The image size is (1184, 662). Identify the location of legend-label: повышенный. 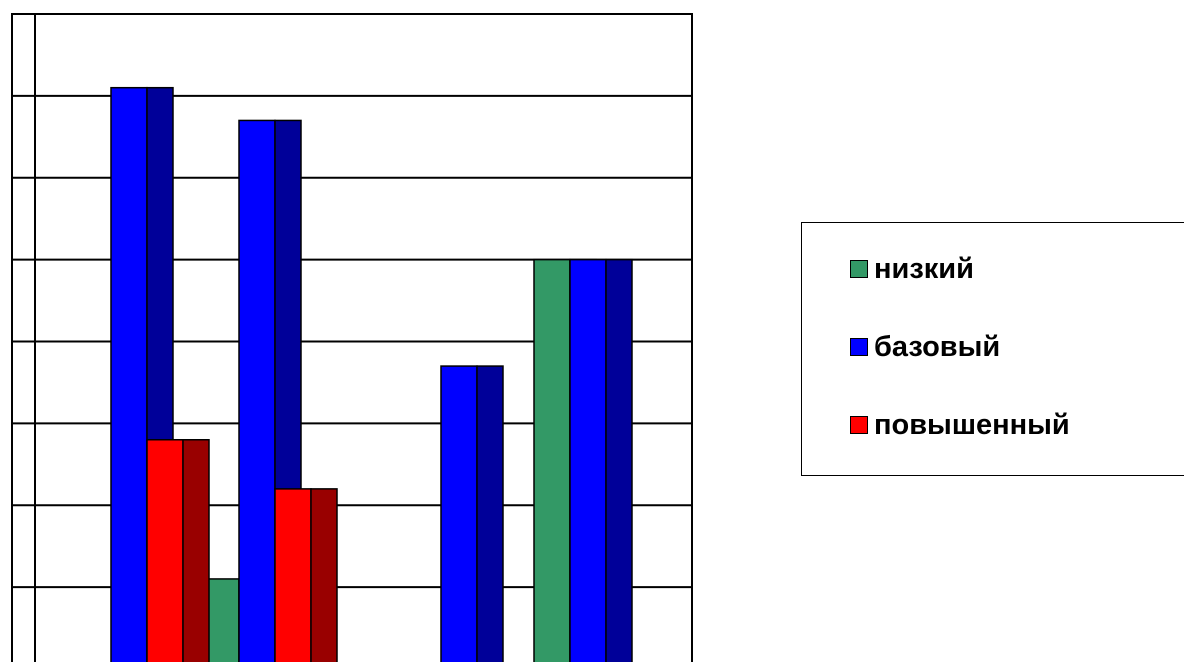
(972, 425).